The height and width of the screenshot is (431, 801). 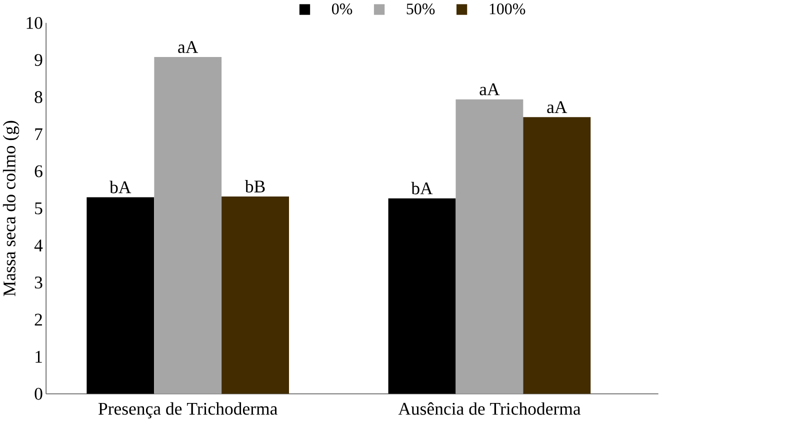 I want to click on x-tick-label: Presença de Trichoderma, so click(x=188, y=410).